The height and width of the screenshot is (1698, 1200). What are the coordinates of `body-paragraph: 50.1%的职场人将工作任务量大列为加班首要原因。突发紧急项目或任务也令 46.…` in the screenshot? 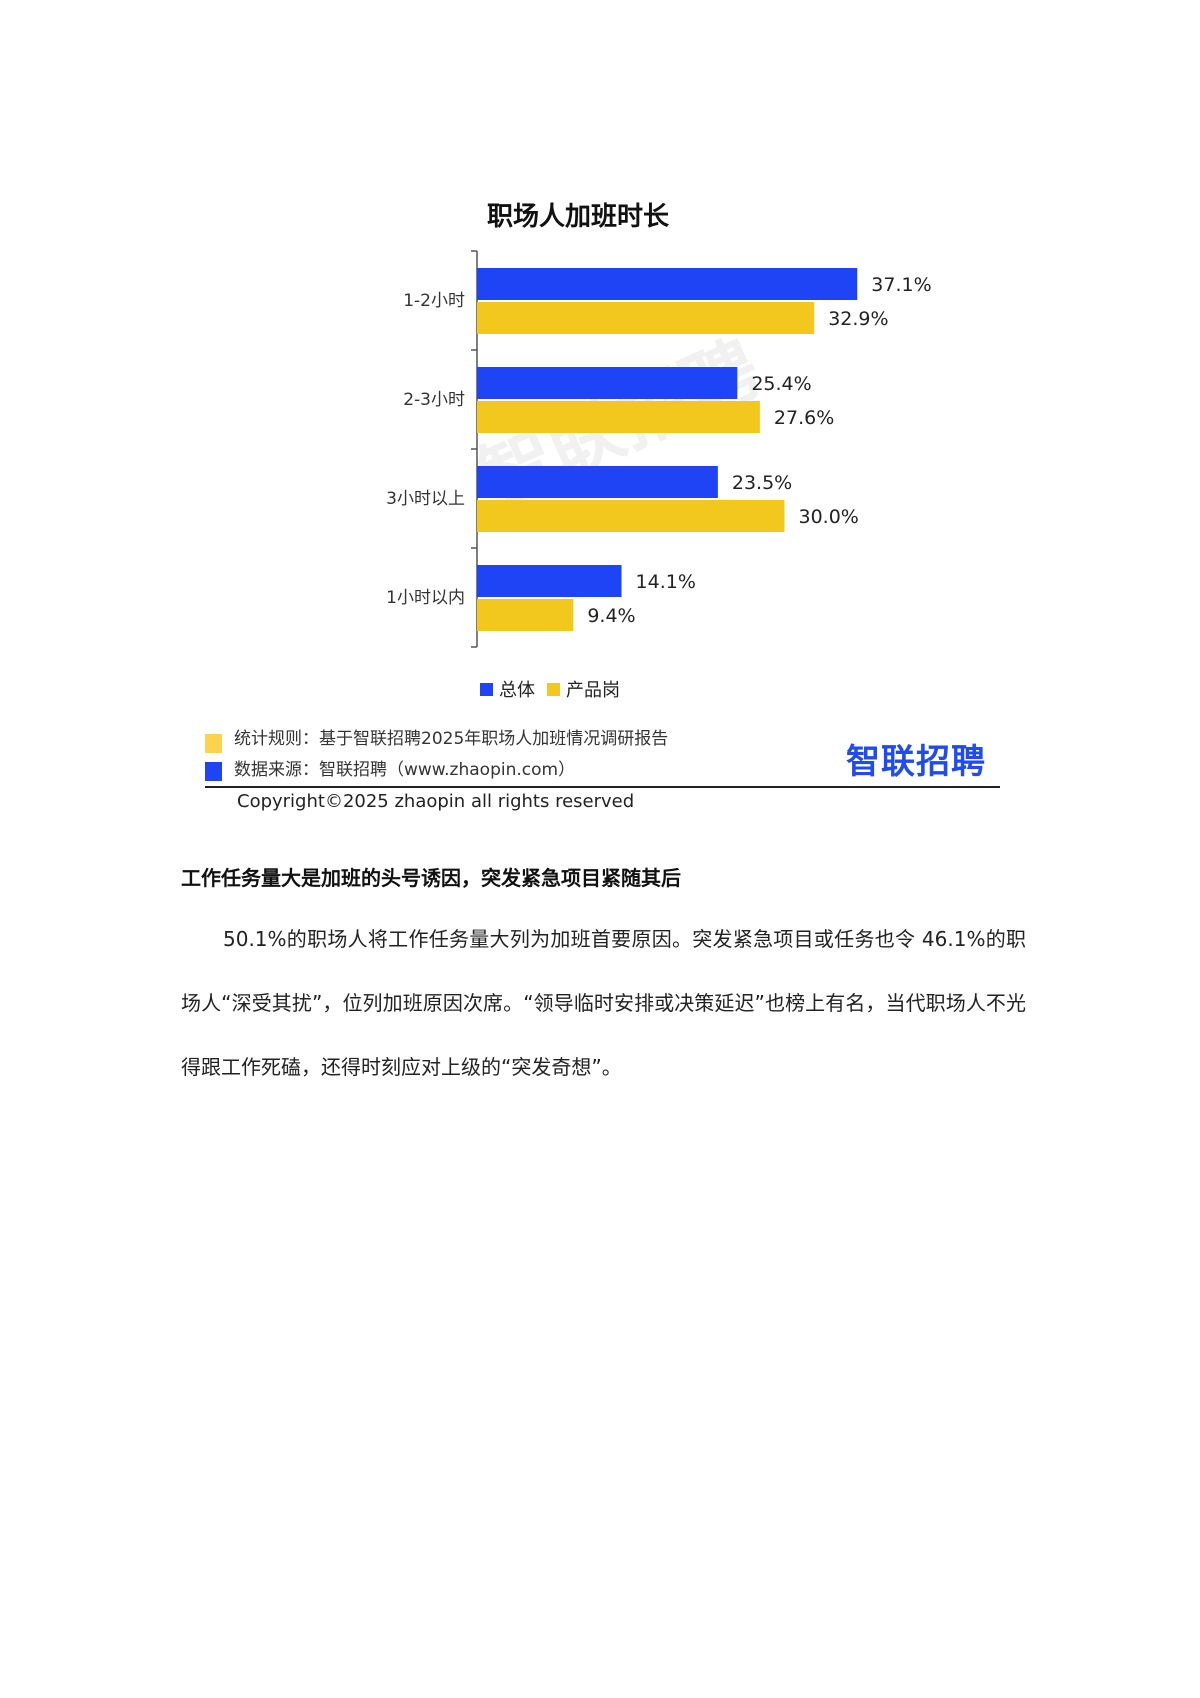 It's located at (603, 1003).